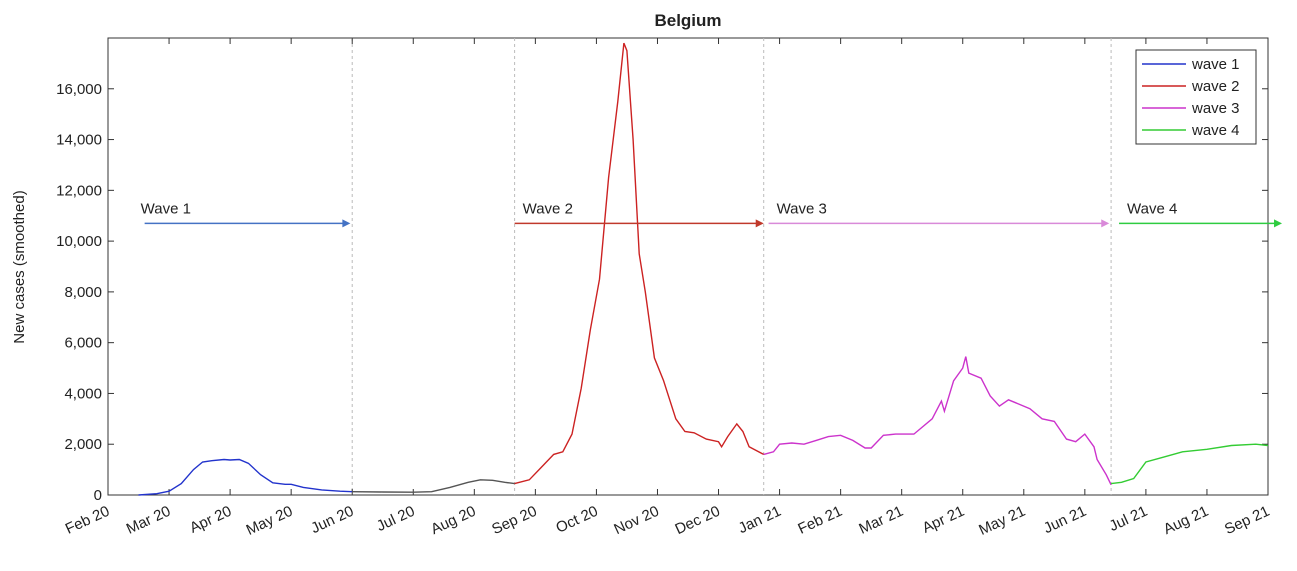 This screenshot has width=1297, height=571. What do you see at coordinates (210, 520) in the screenshot?
I see `x-tick-label: Apr 20` at bounding box center [210, 520].